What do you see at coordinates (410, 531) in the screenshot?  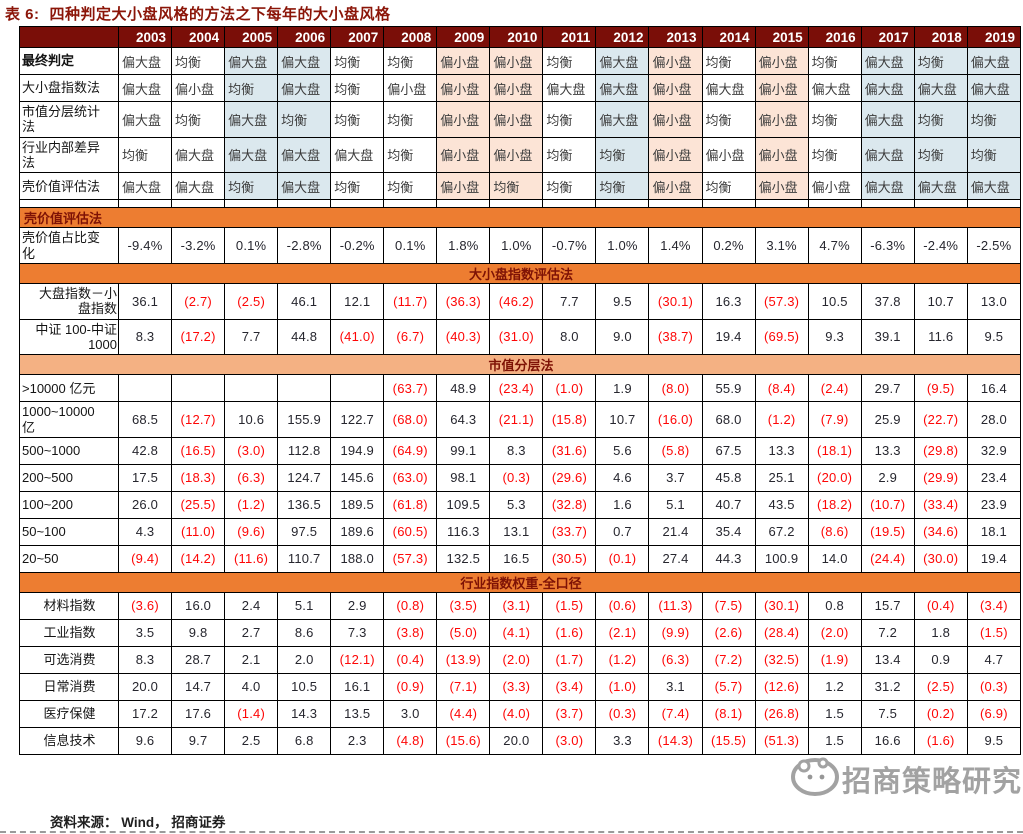 I see `value-cell: (60.5)` at bounding box center [410, 531].